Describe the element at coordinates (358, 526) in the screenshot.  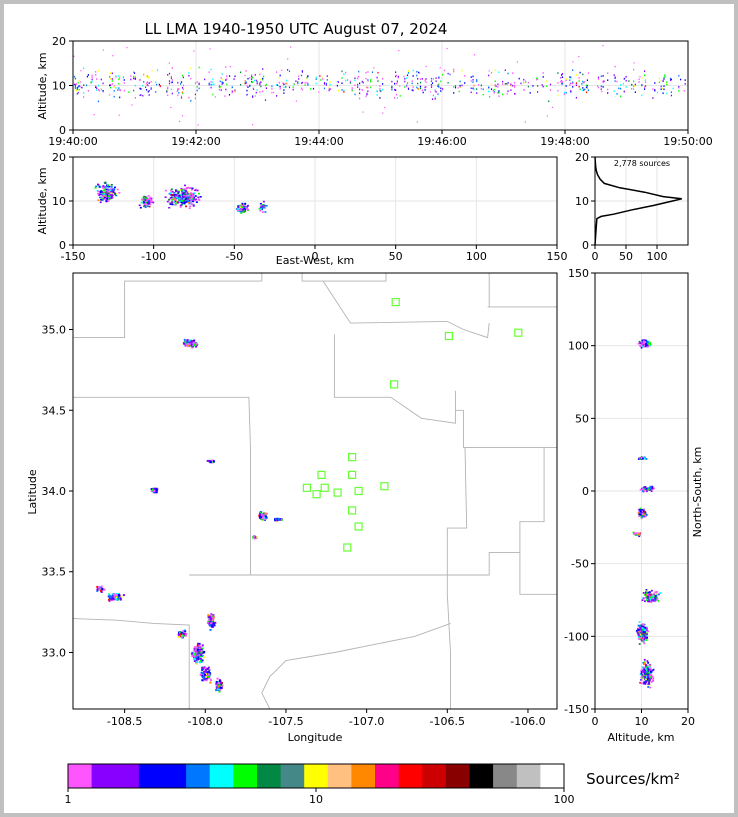
I see `station-marker` at that location.